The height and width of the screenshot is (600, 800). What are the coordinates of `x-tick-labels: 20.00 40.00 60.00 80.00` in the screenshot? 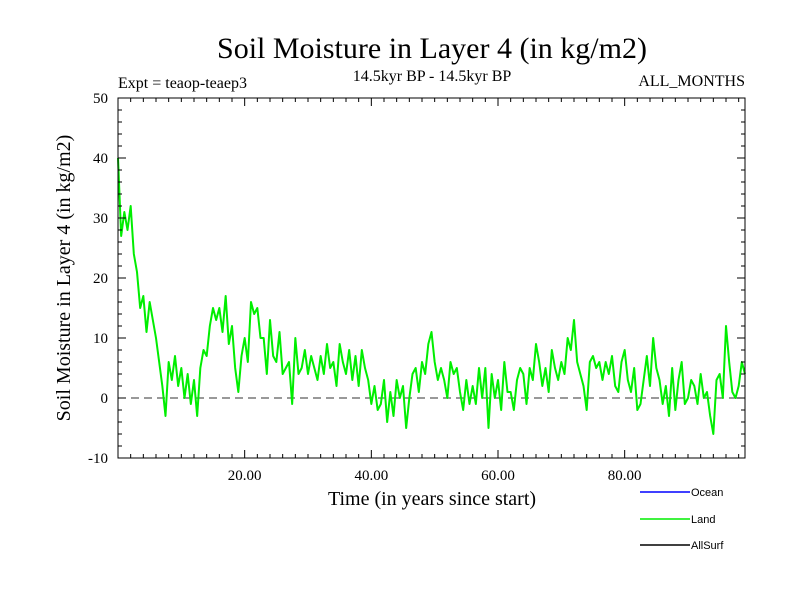 It's located at (435, 476).